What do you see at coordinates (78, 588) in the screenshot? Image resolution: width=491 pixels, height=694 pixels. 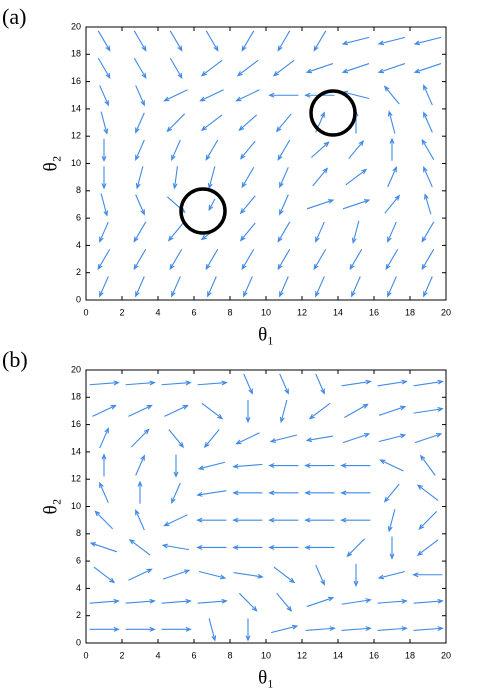 I see `y-tick-label: 4` at bounding box center [78, 588].